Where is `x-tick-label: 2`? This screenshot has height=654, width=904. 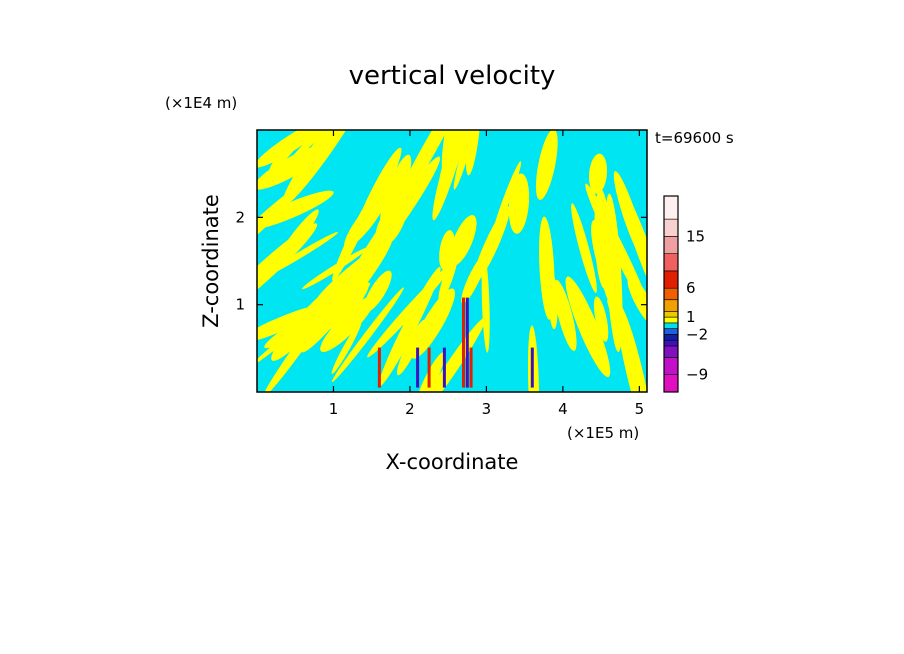
x-tick-label: 2 is located at coordinates (410, 409).